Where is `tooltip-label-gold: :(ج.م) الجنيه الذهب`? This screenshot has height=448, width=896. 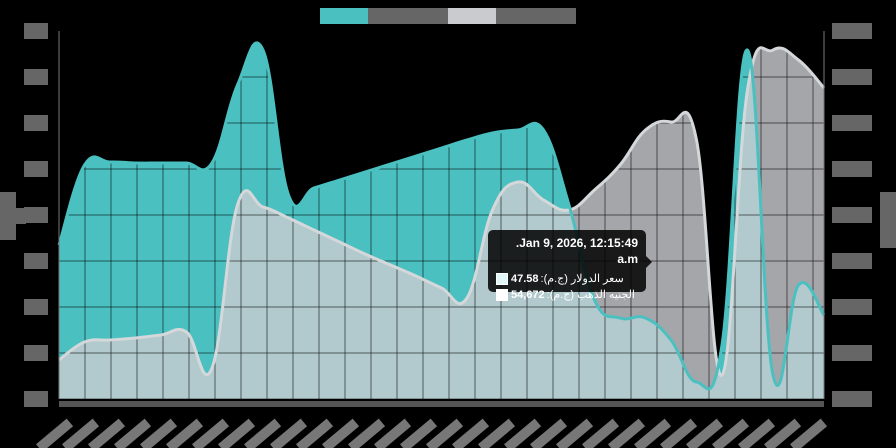
tooltip-label-gold: :(ج.م) الجنيه الذهب is located at coordinates (590, 295).